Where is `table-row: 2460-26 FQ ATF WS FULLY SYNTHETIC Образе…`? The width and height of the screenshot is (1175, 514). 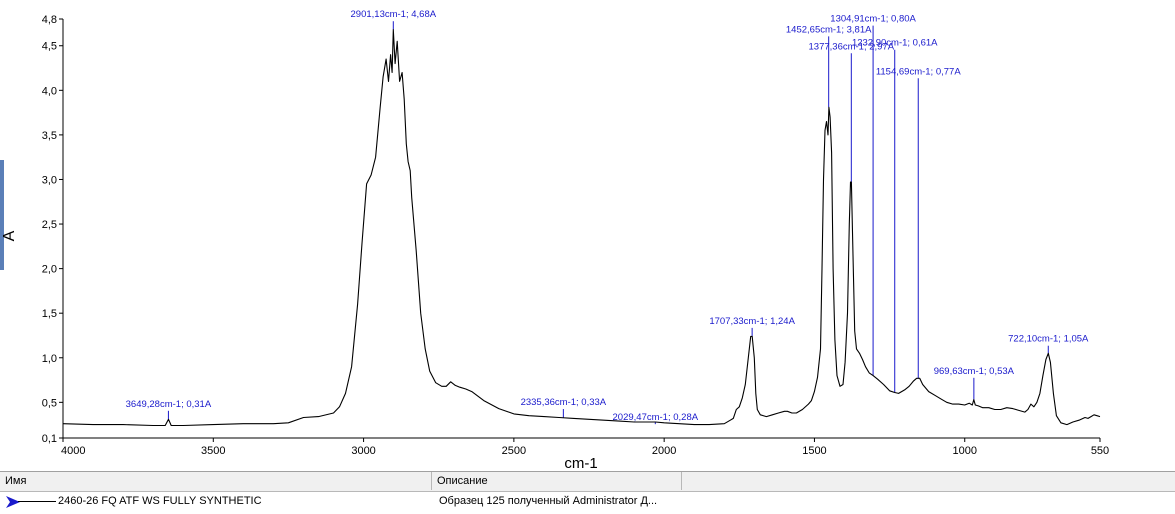
table-row: 2460-26 FQ ATF WS FULLY SYNTHETIC Образе… is located at coordinates (587, 502).